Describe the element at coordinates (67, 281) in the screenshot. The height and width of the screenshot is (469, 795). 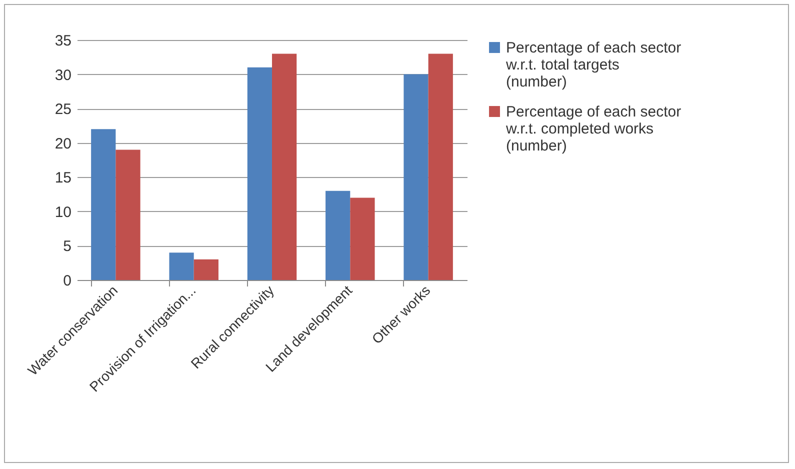
I see `y-tick-label: 0` at that location.